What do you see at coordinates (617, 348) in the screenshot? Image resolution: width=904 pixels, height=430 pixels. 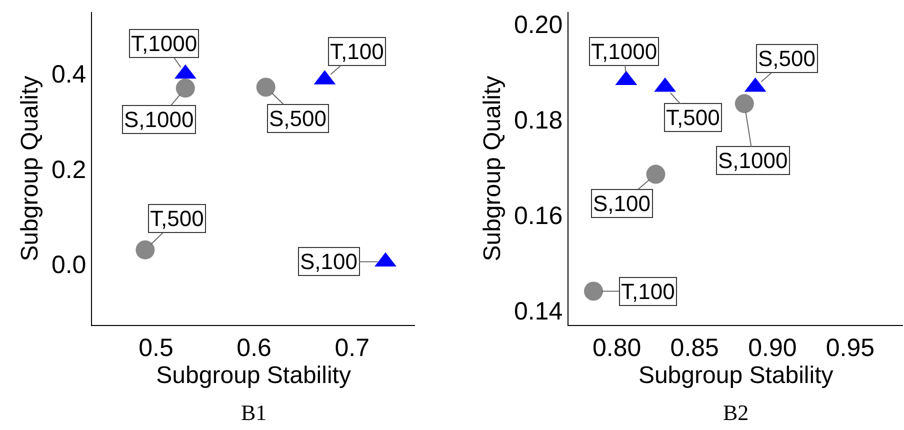 I see `x-tick-label: 0.80` at bounding box center [617, 348].